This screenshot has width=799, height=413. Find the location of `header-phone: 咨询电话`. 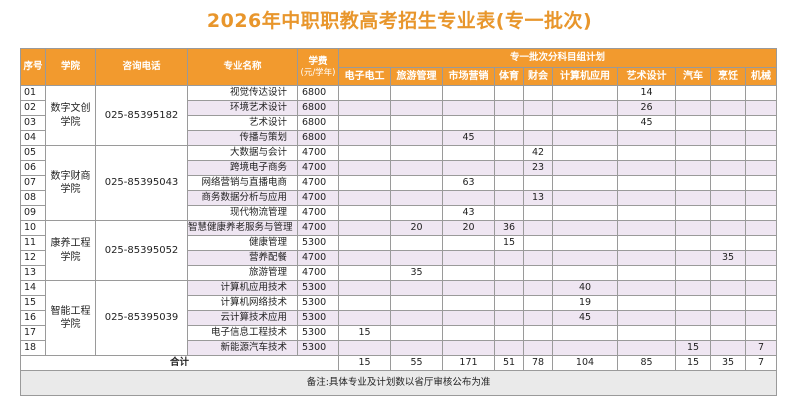

header-phone: 咨询电话 is located at coordinates (141, 67).